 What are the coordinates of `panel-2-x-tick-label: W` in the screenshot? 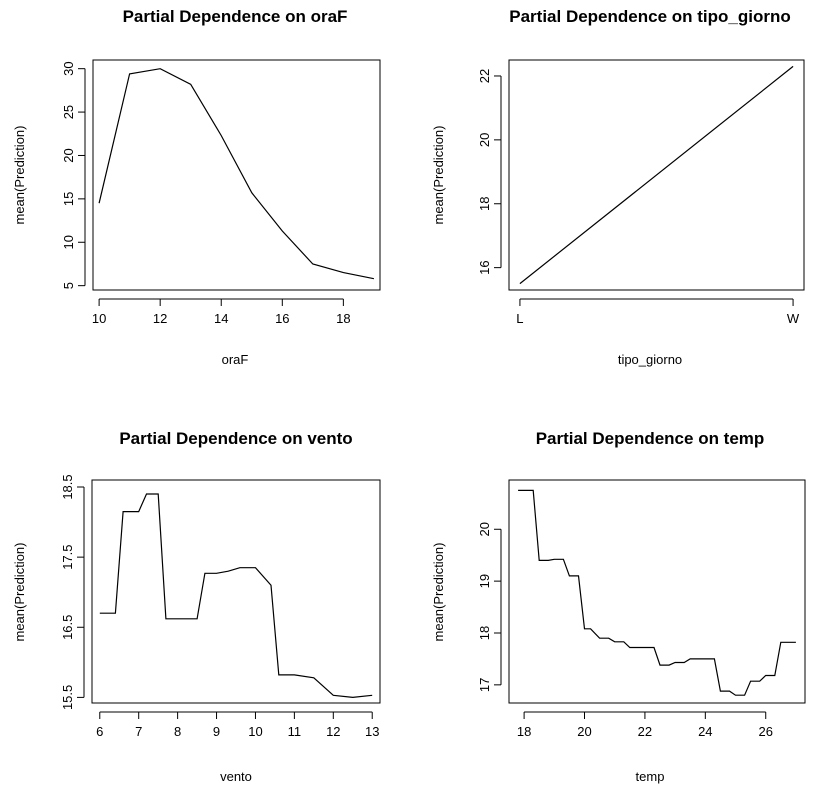 It's located at (793, 318).